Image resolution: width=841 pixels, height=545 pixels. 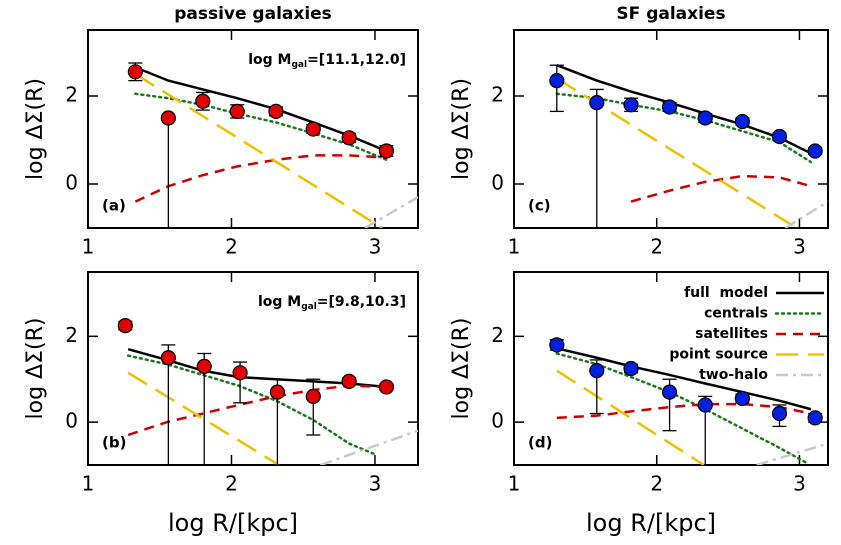 What do you see at coordinates (731, 334) in the screenshot?
I see `legend-label: satellites` at bounding box center [731, 334].